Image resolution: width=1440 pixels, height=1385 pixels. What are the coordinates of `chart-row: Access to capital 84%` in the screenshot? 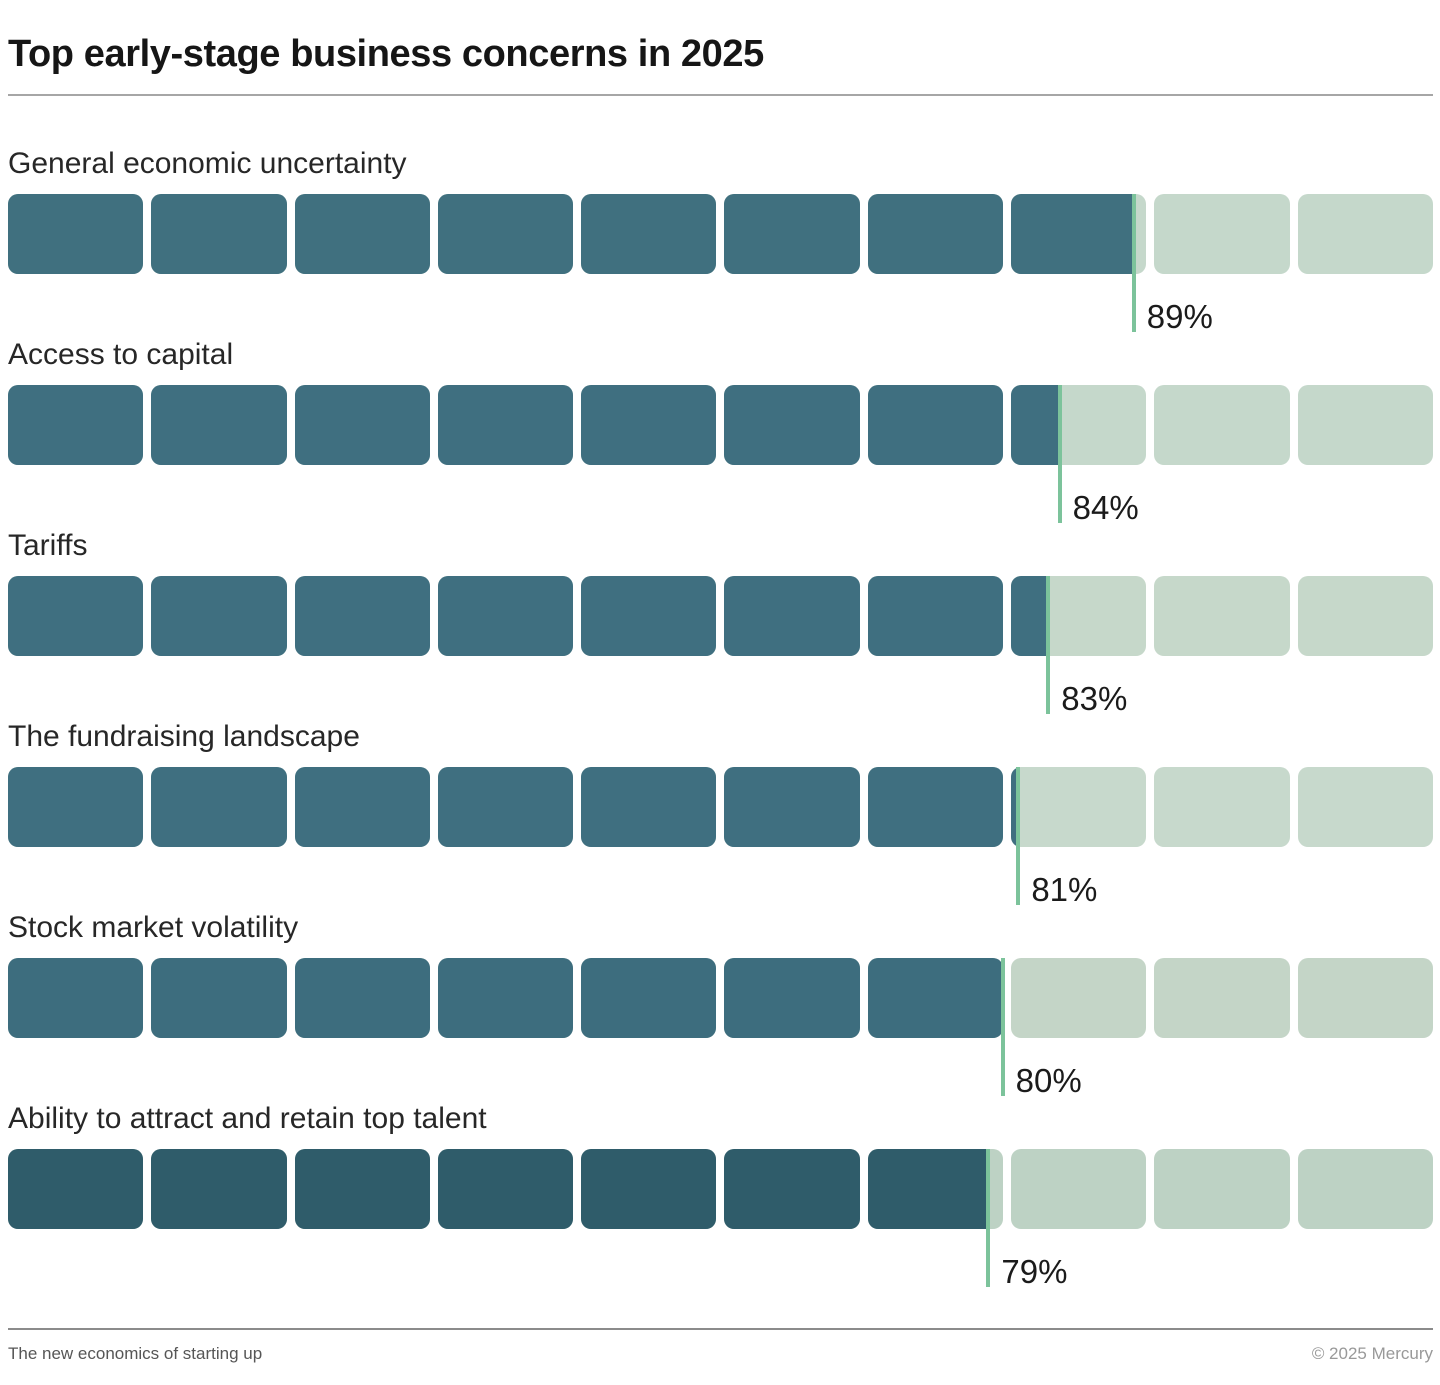 It's located at (720, 432).